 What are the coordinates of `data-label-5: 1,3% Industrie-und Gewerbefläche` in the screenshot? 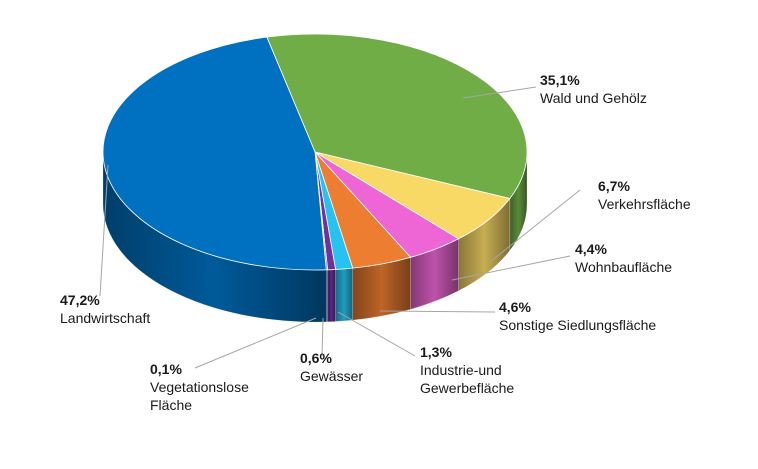 It's located at (467, 370).